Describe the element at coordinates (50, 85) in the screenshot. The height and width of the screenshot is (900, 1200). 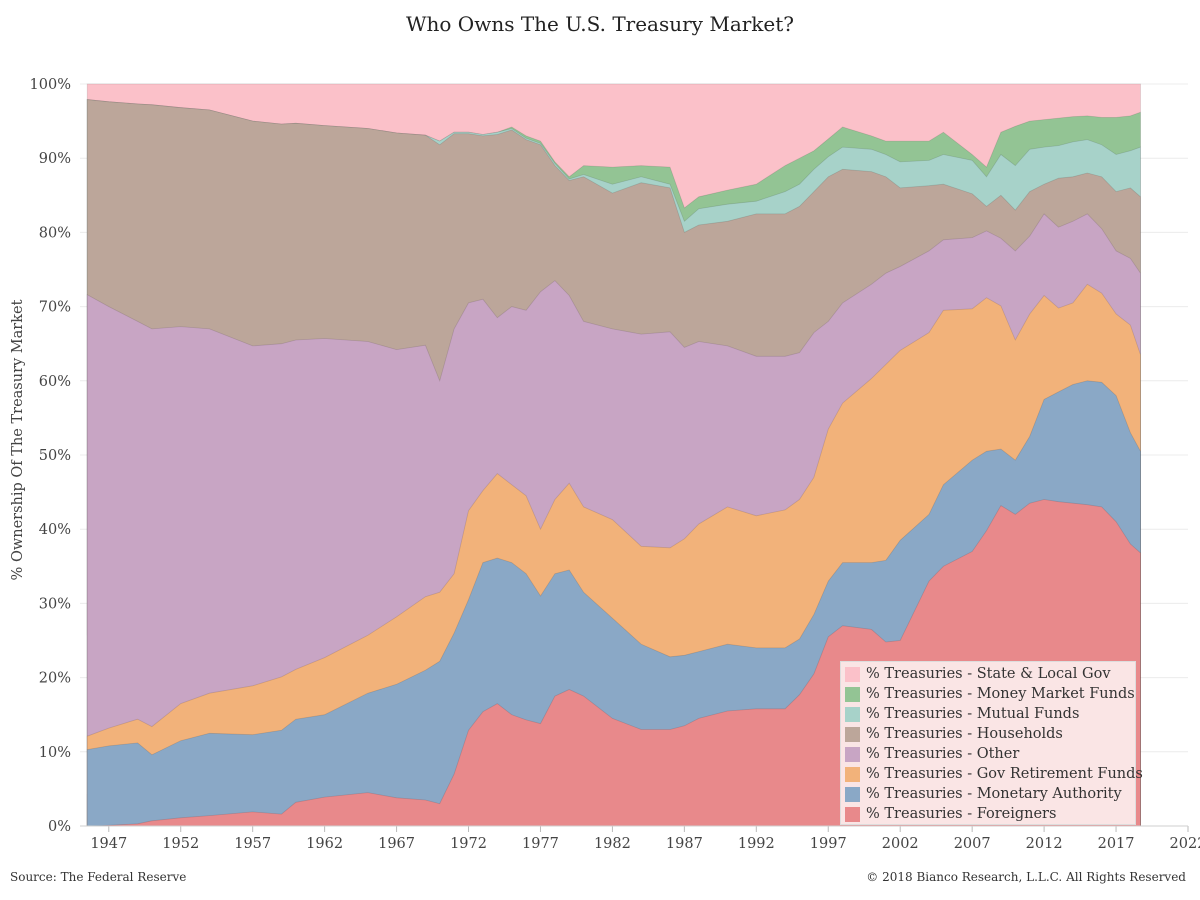
I see `y-tick-label: 100%` at that location.